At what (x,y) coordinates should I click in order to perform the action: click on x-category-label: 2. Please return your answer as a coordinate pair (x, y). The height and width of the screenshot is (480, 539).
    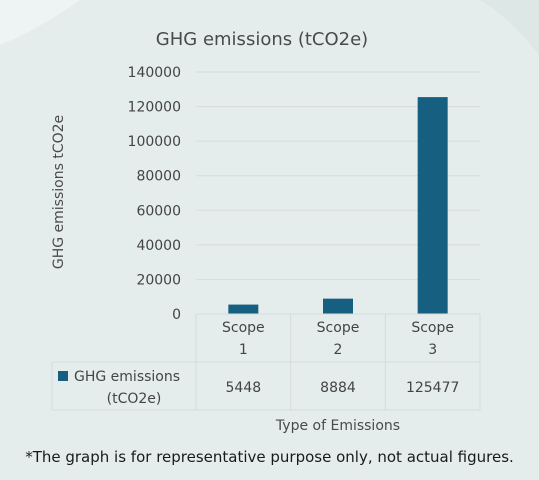
    Looking at the image, I should click on (338, 350).